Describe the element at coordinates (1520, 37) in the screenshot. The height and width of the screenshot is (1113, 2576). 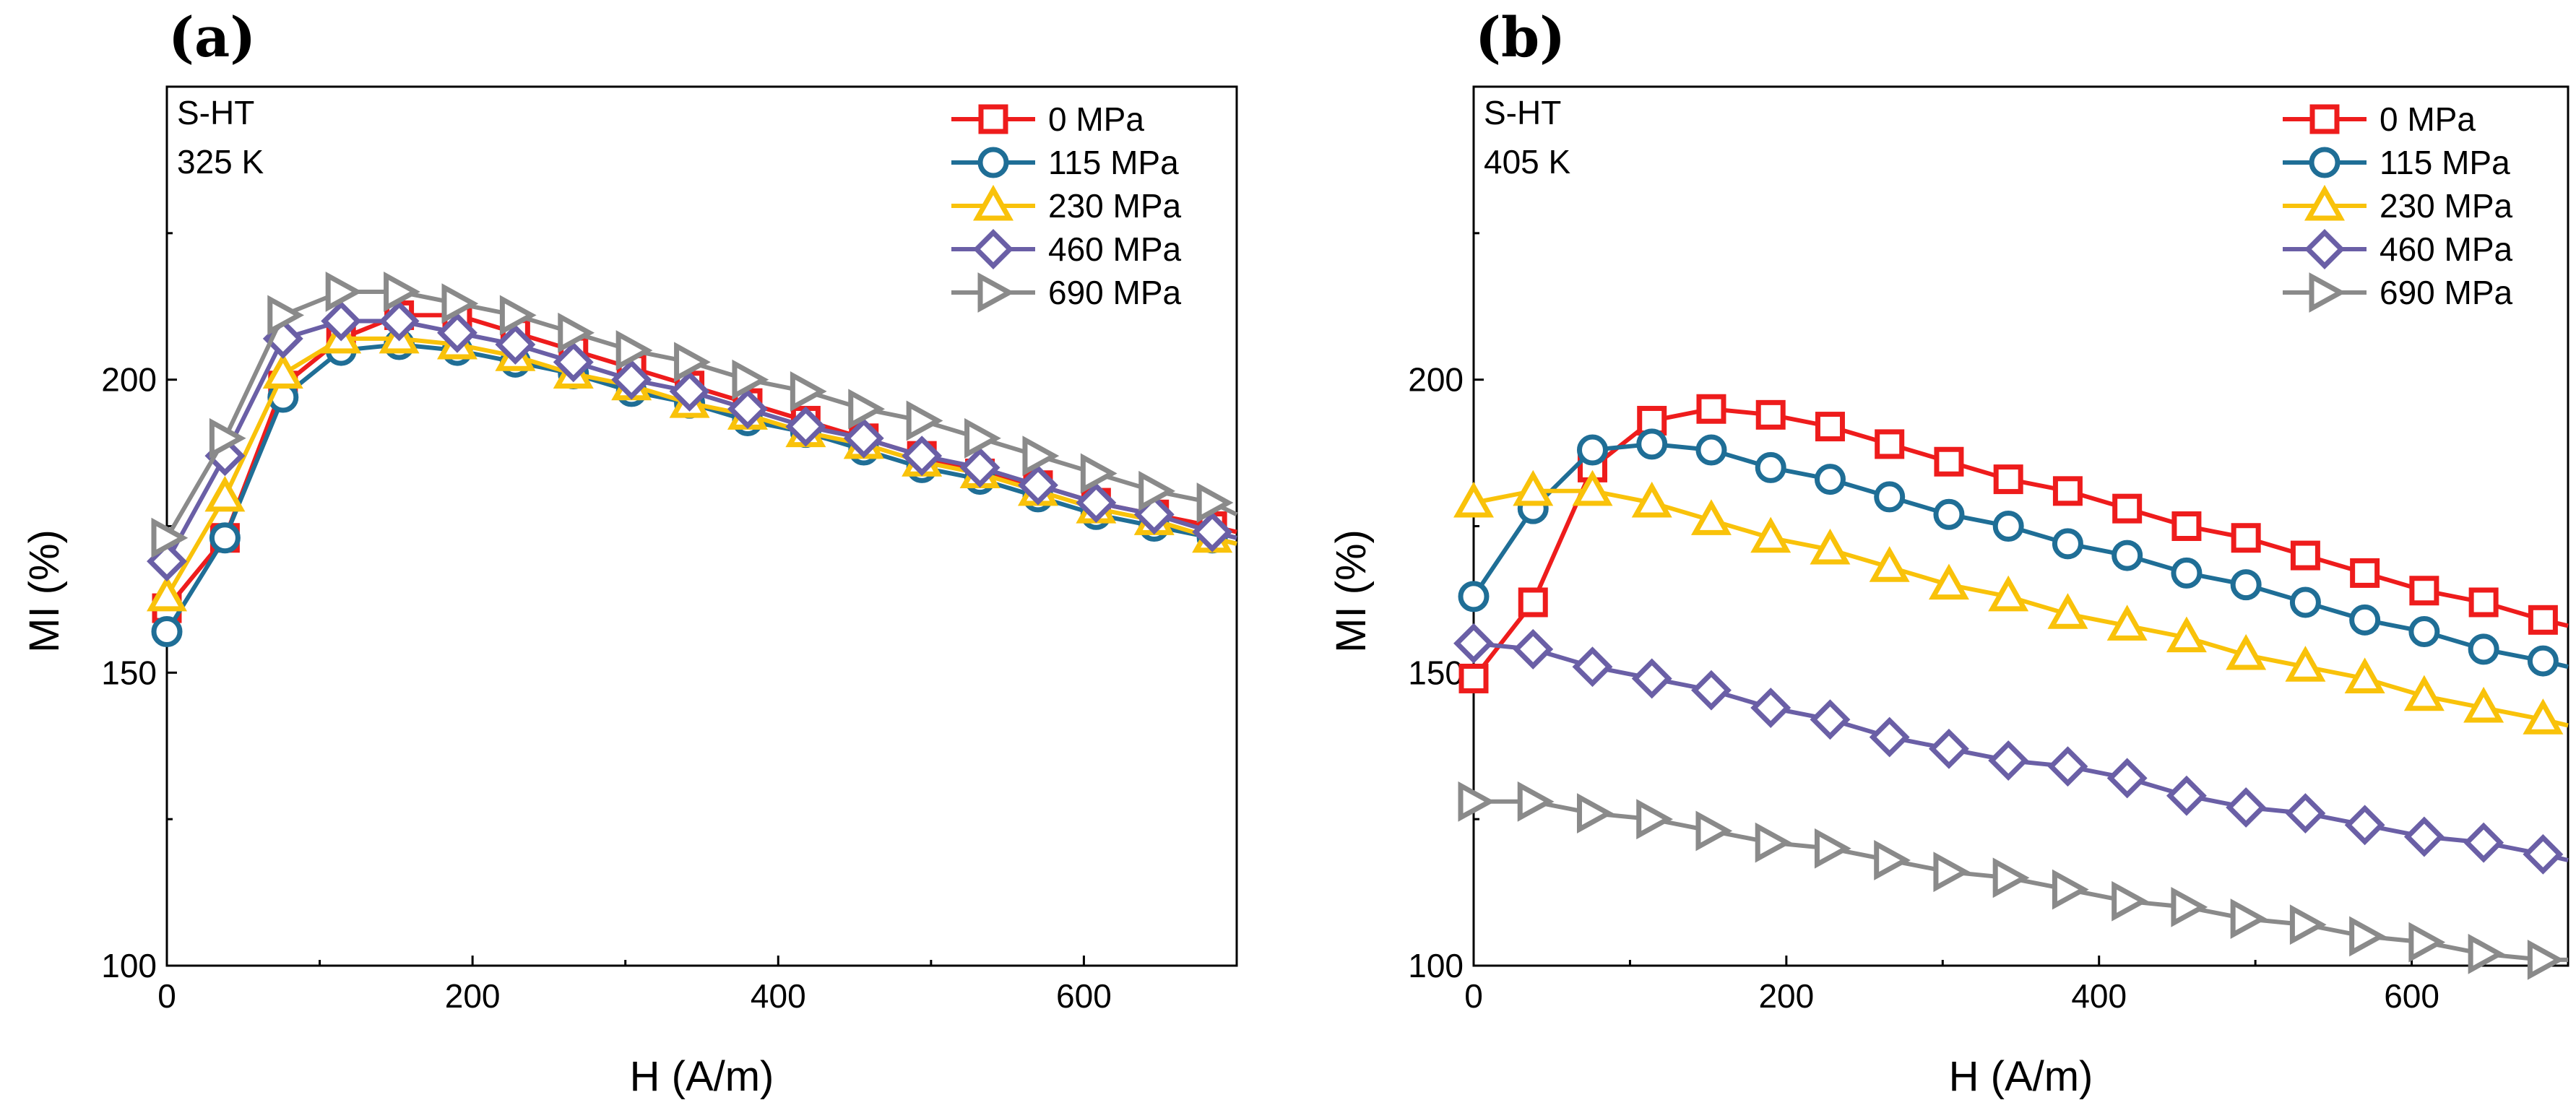
I see `panel-label: (b)` at that location.